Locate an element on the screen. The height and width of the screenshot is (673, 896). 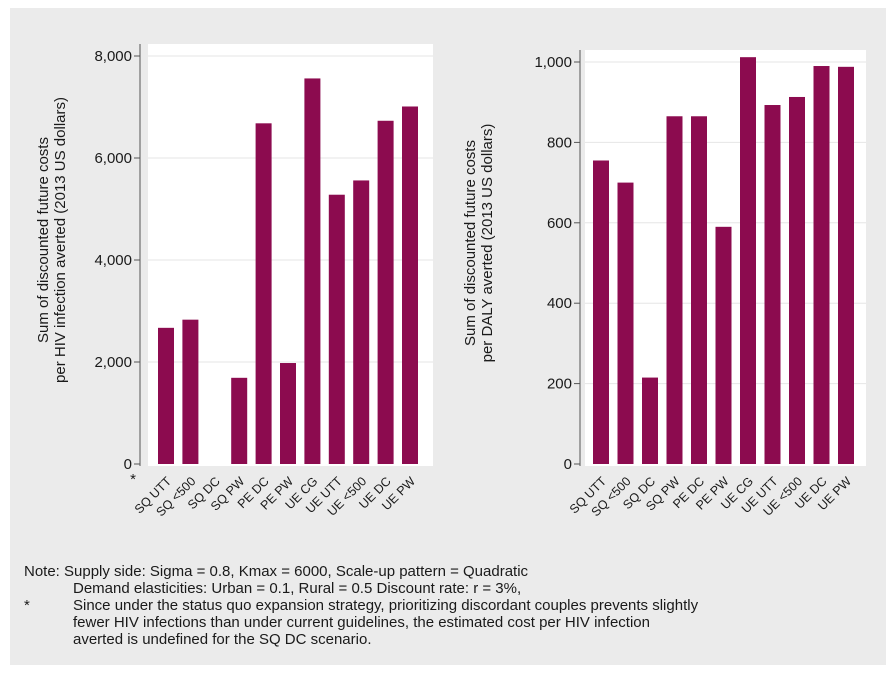
chart-2-y-tick-label: 200 is located at coordinates (559, 384).